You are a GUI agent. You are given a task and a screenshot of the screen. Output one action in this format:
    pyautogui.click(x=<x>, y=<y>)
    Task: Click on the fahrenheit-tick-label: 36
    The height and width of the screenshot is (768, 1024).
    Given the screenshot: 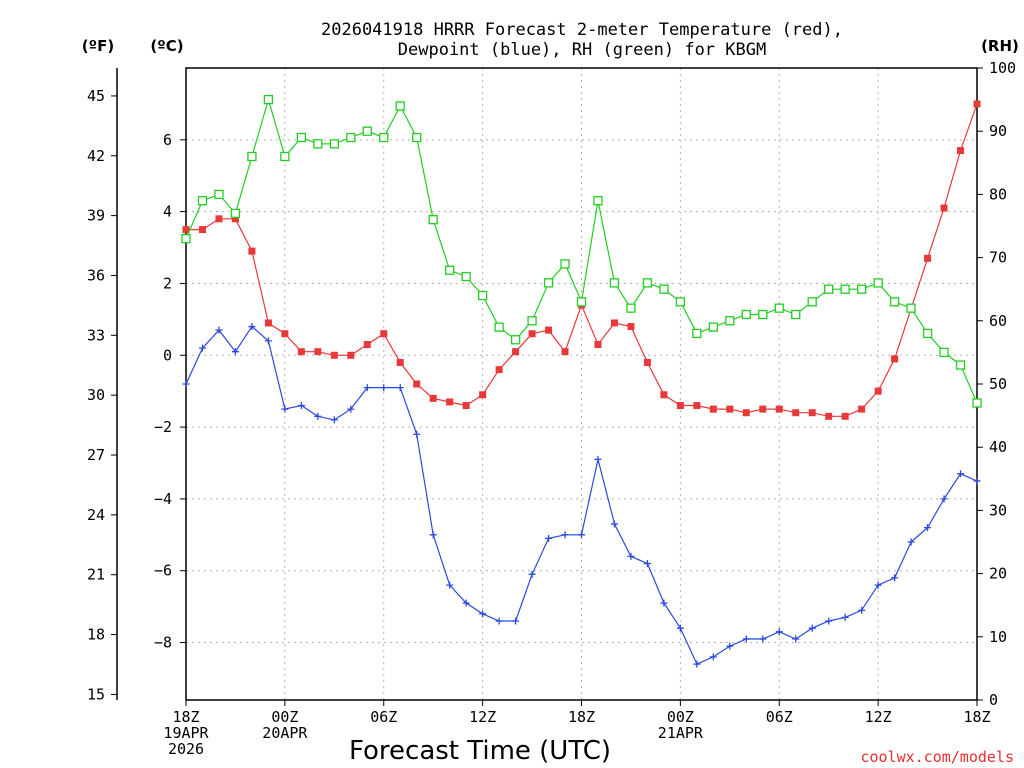 What is the action you would take?
    pyautogui.click(x=96, y=275)
    